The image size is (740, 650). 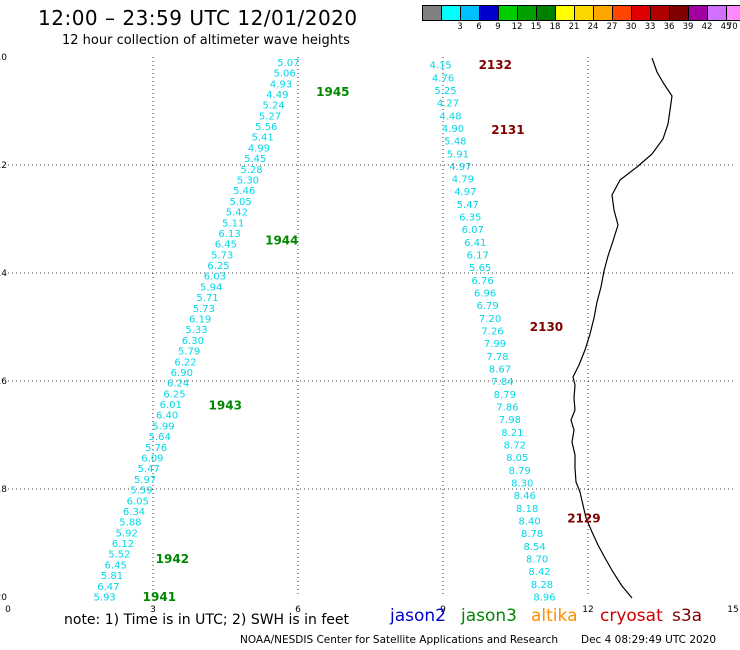 I want to click on track-a-swh-value: 5.45, so click(x=255, y=159).